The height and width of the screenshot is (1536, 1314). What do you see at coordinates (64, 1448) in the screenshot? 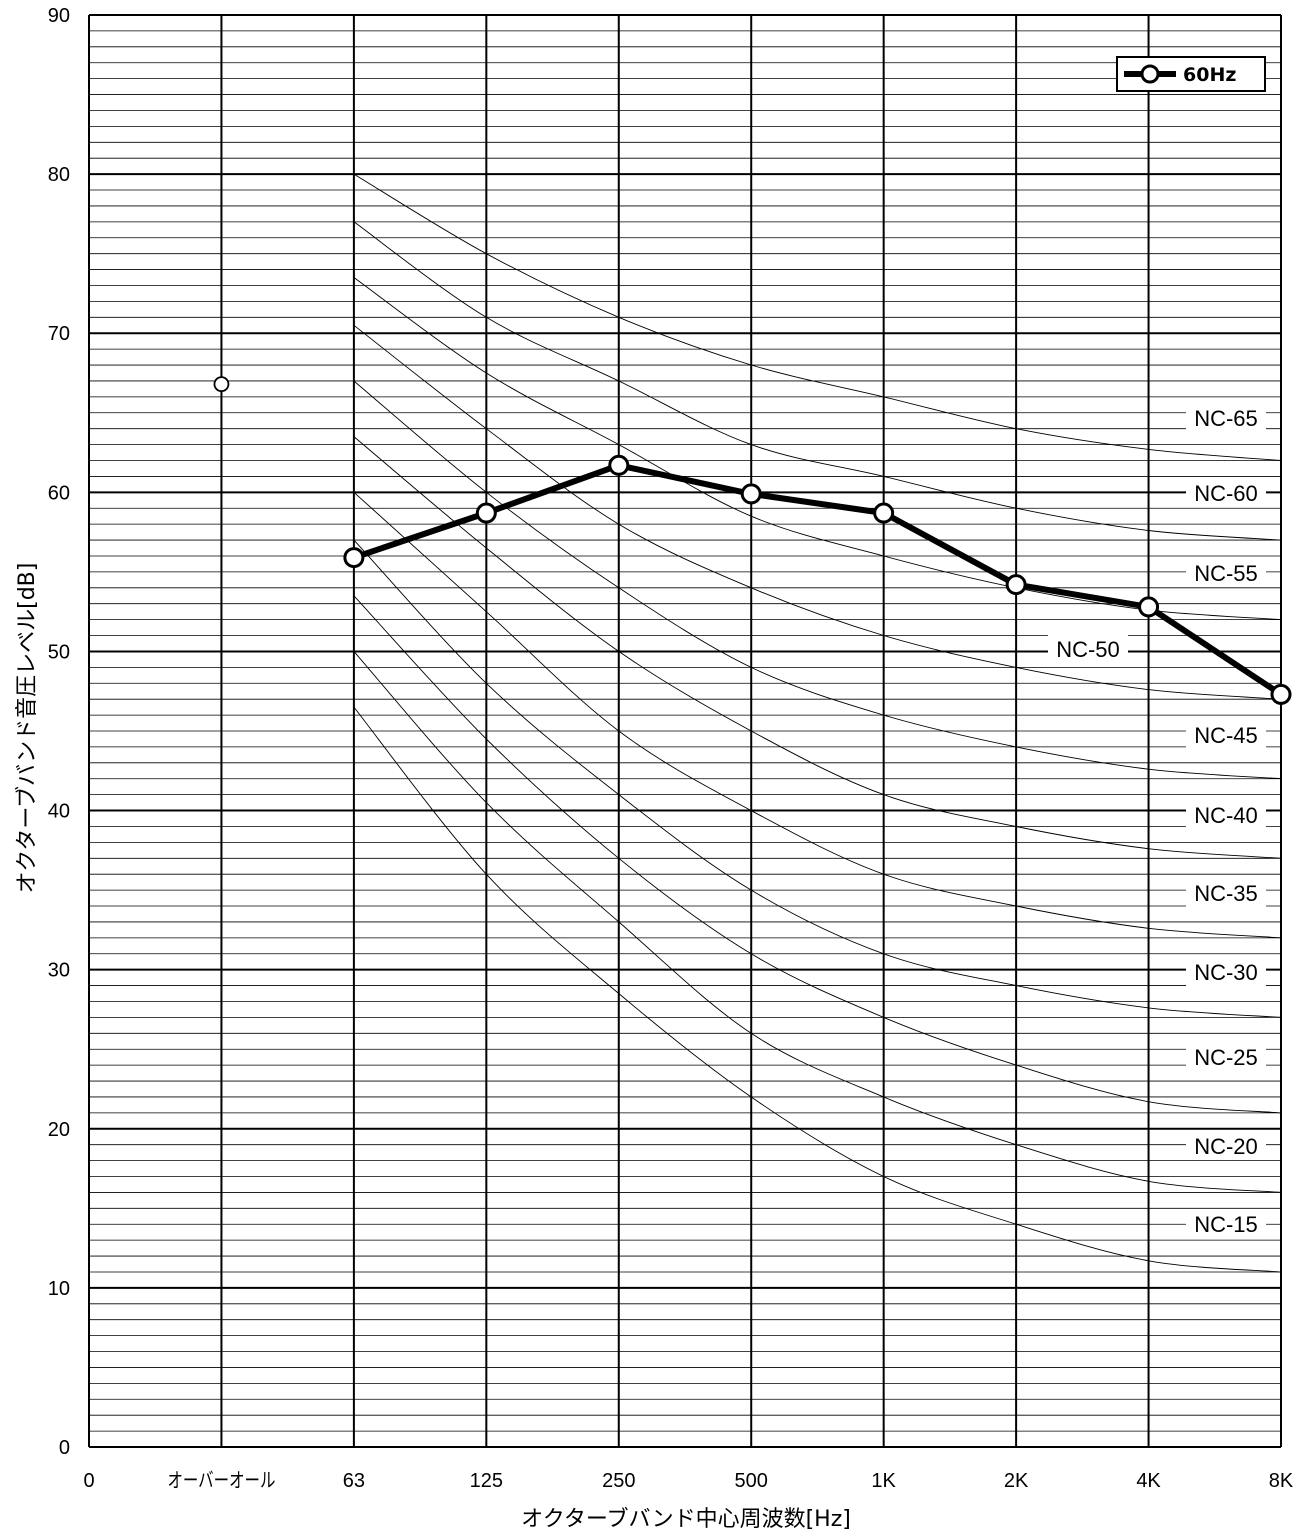
I see `y-tick-label: 0` at bounding box center [64, 1448].